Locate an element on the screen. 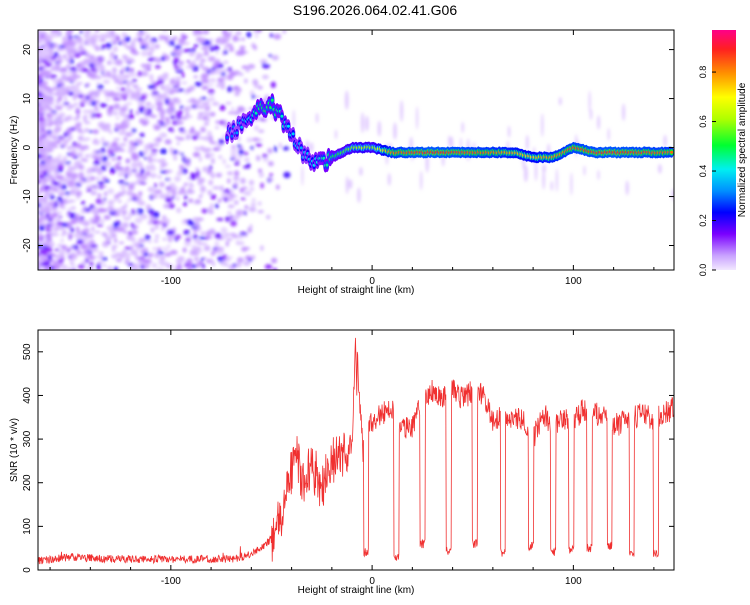 The height and width of the screenshot is (605, 750). colorbar-tick-label: 0.2 is located at coordinates (703, 220).